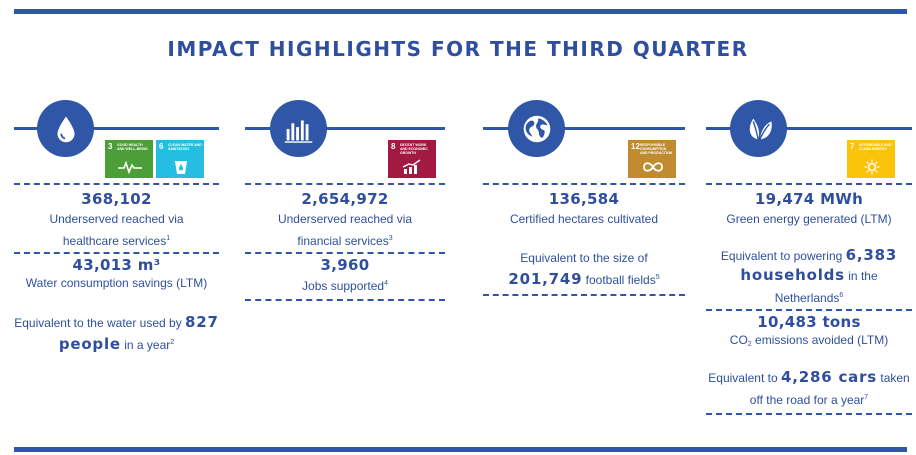 The height and width of the screenshot is (455, 916). I want to click on equivalence-text: in a year, so click(147, 345).